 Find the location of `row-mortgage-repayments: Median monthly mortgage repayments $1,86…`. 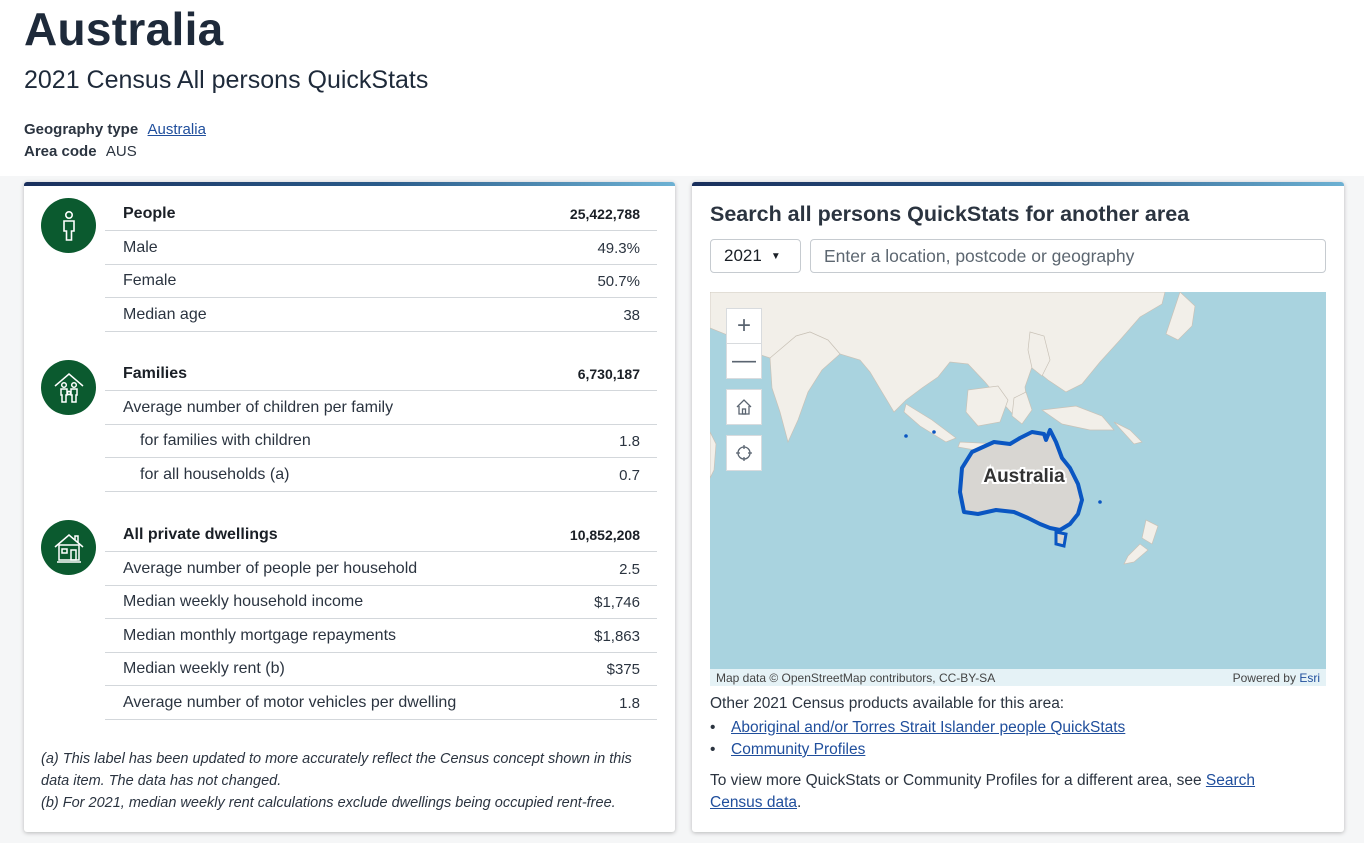

row-mortgage-repayments: Median monthly mortgage repayments $1,86… is located at coordinates (381, 636).